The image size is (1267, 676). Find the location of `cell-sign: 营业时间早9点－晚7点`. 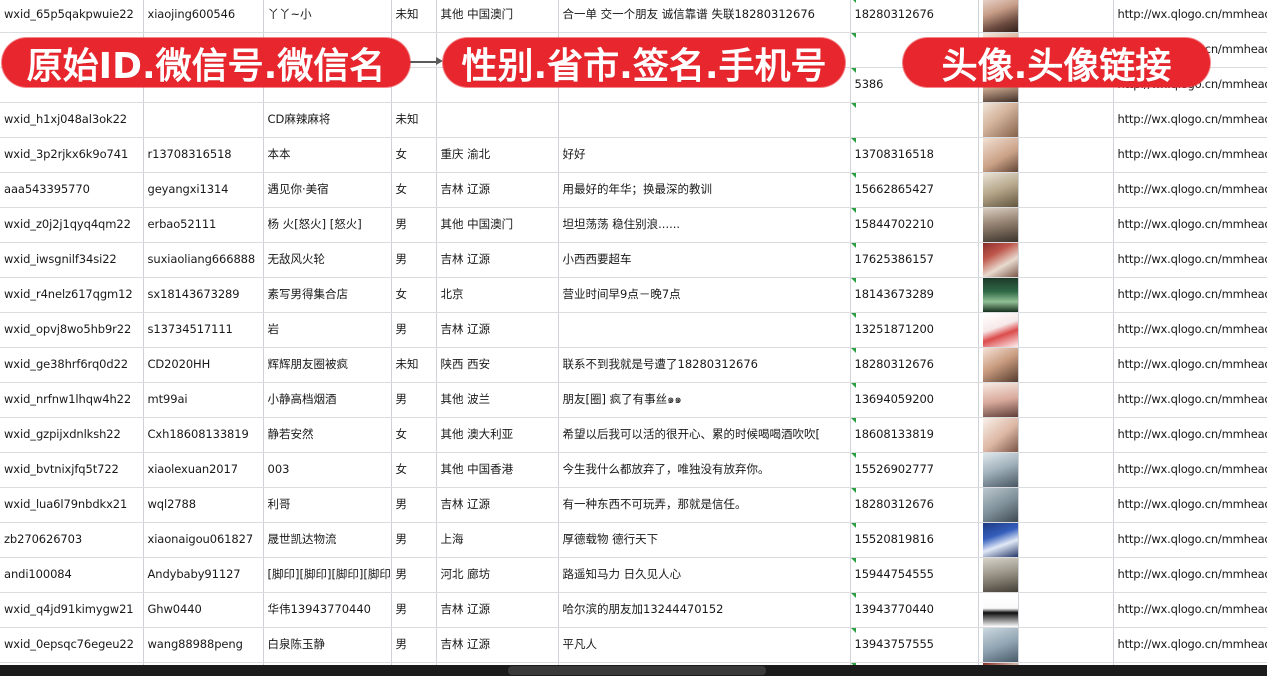

cell-sign: 营业时间早9点－晚7点 is located at coordinates (704, 295).